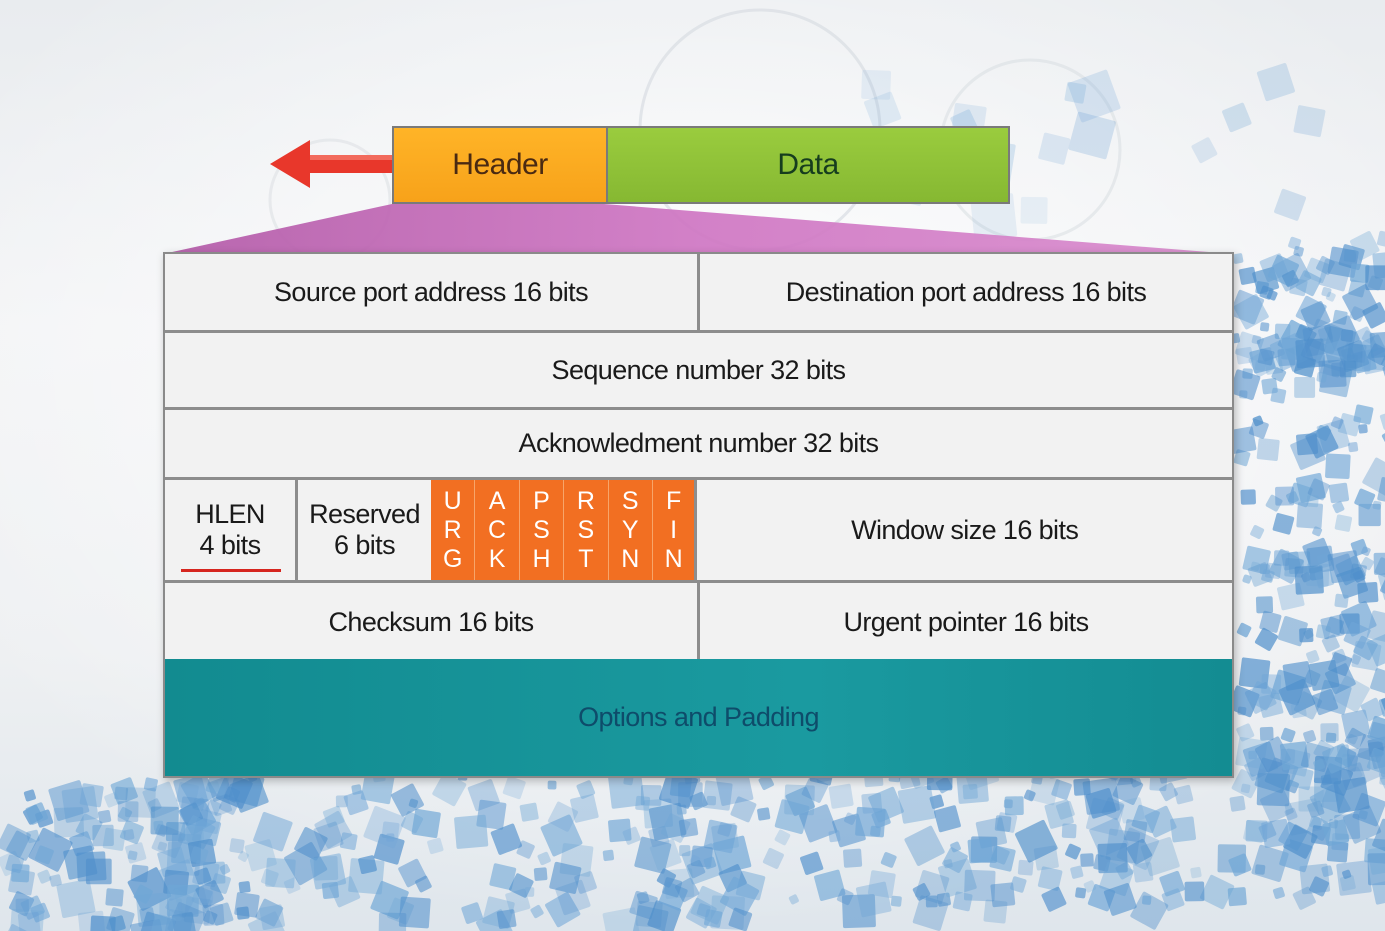 This screenshot has height=931, width=1385. What do you see at coordinates (452, 500) in the screenshot?
I see `flag-letter: U` at bounding box center [452, 500].